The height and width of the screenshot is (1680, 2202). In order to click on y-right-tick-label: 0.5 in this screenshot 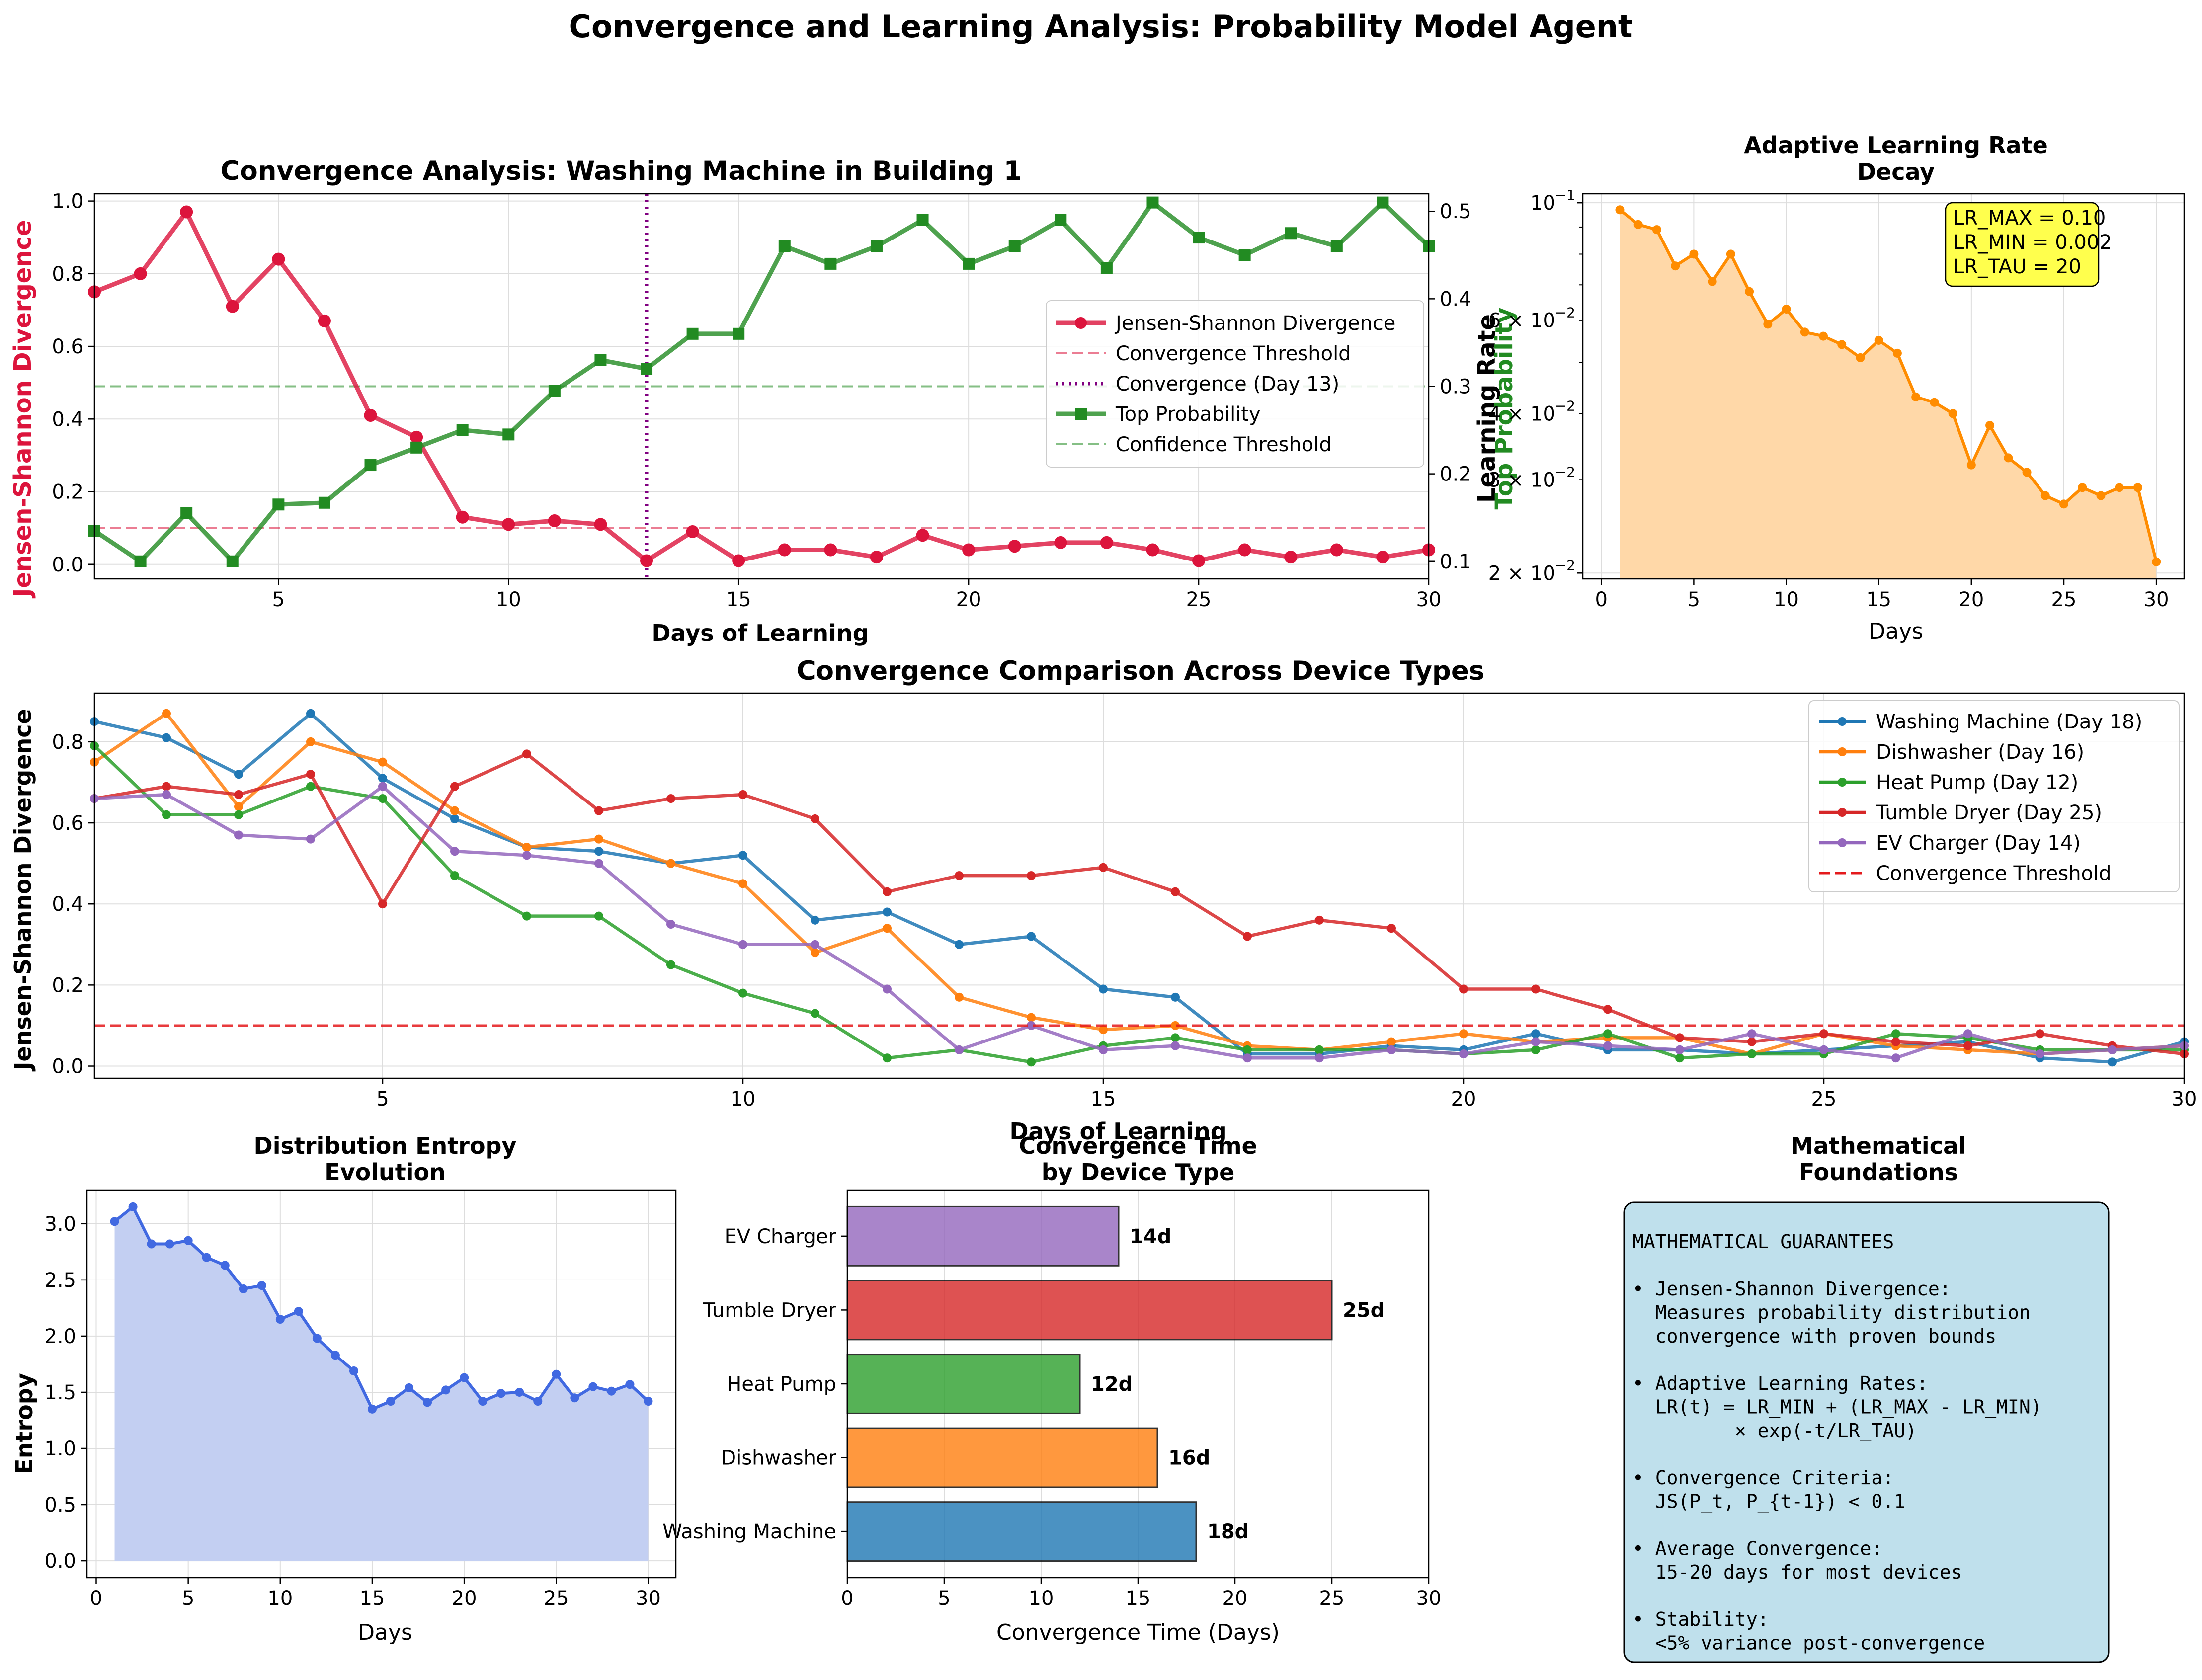, I will do `click(1456, 211)`.